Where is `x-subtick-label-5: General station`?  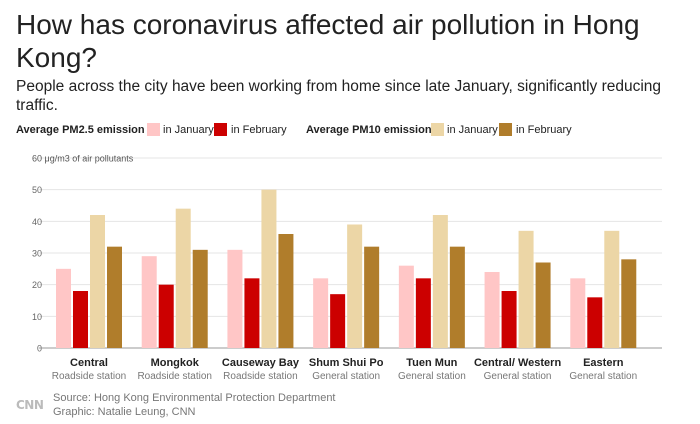 x-subtick-label-5: General station is located at coordinates (518, 376).